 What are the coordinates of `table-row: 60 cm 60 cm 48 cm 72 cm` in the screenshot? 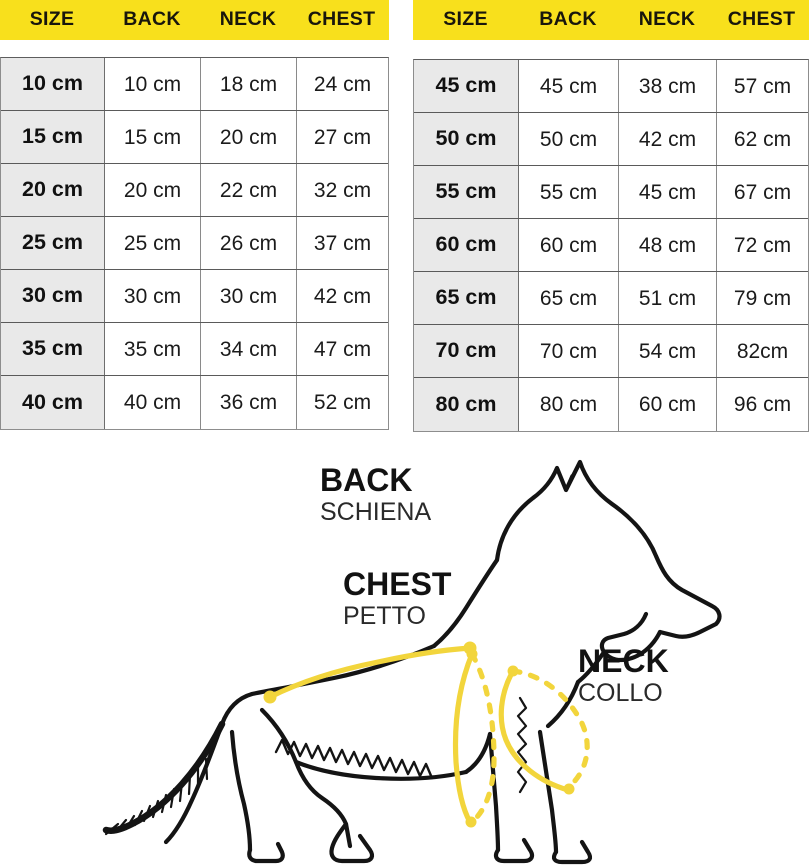 It's located at (611, 245).